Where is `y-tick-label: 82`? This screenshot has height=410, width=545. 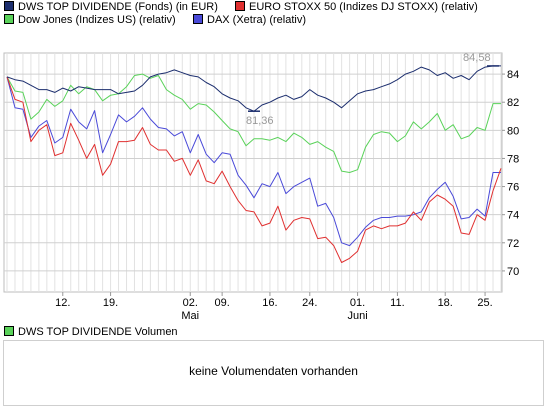 y-tick-label: 82 is located at coordinates (513, 103).